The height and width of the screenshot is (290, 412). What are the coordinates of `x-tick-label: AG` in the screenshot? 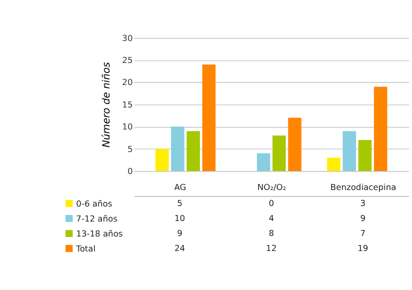 It's located at (180, 187).